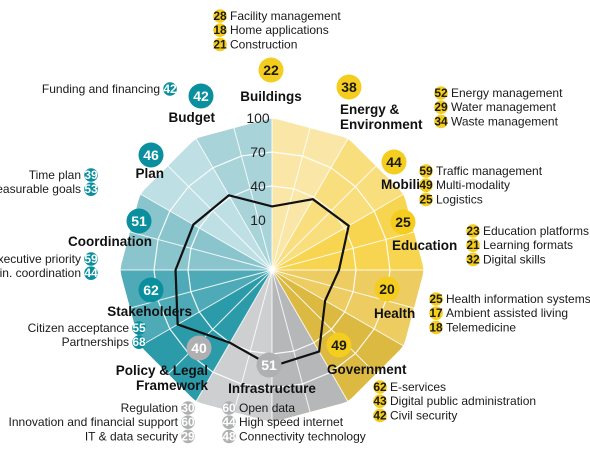 Image resolution: width=590 pixels, height=464 pixels. I want to click on radial-tick-labels: 10 40 70 100, so click(258, 169).